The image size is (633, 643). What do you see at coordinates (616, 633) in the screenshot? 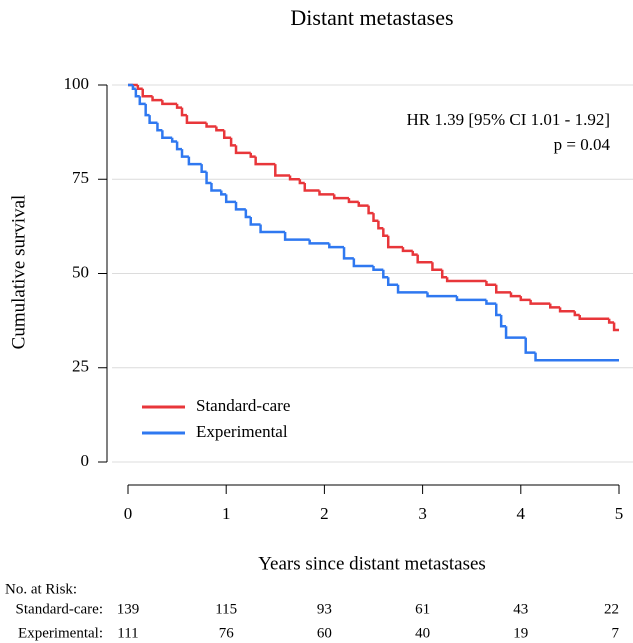
I see `risk-count: 7` at bounding box center [616, 633].